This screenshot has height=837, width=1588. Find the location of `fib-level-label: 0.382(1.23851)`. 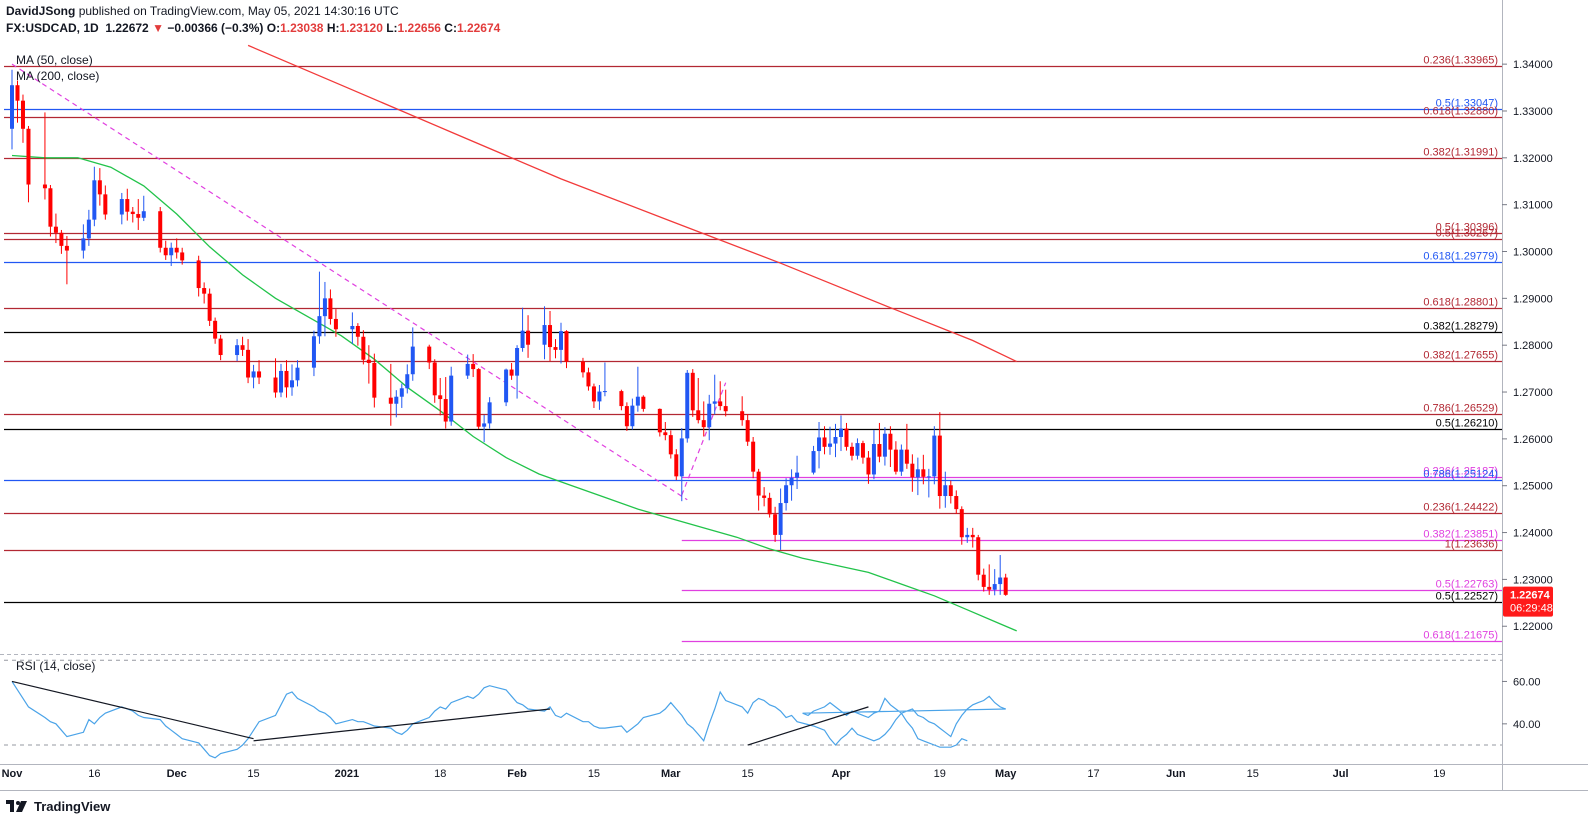

fib-level-label: 0.382(1.23851) is located at coordinates (1460, 535).